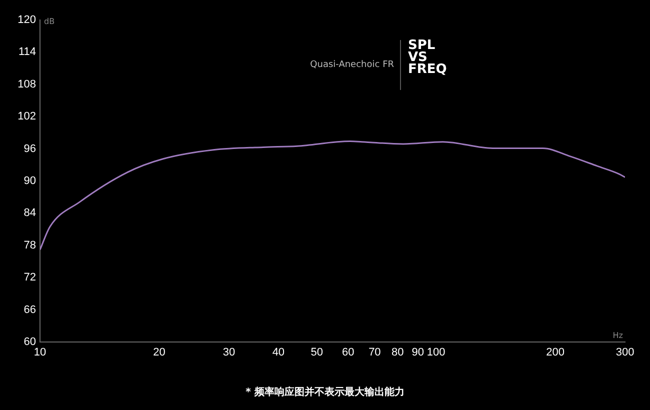 Image resolution: width=650 pixels, height=410 pixels. What do you see at coordinates (40, 352) in the screenshot?
I see `x-tick-label: 10` at bounding box center [40, 352].